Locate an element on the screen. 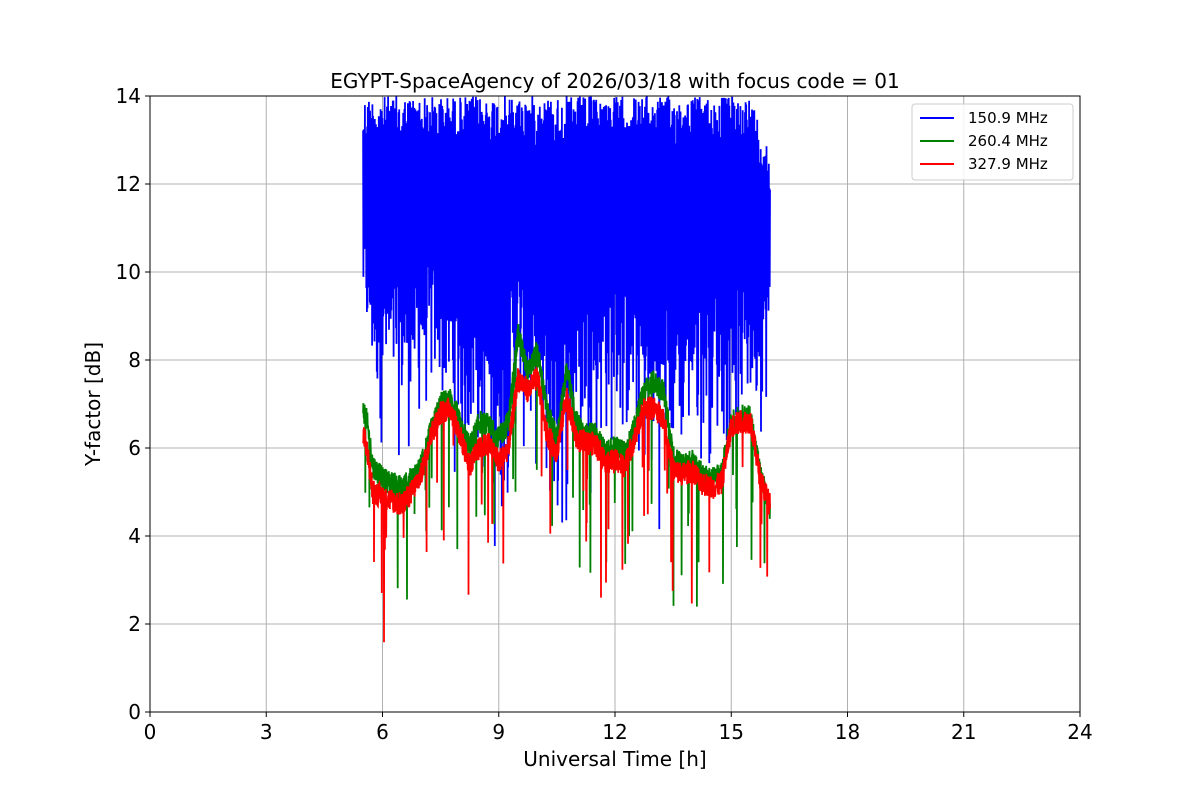  y-tick-label: 2 is located at coordinates (134, 624).